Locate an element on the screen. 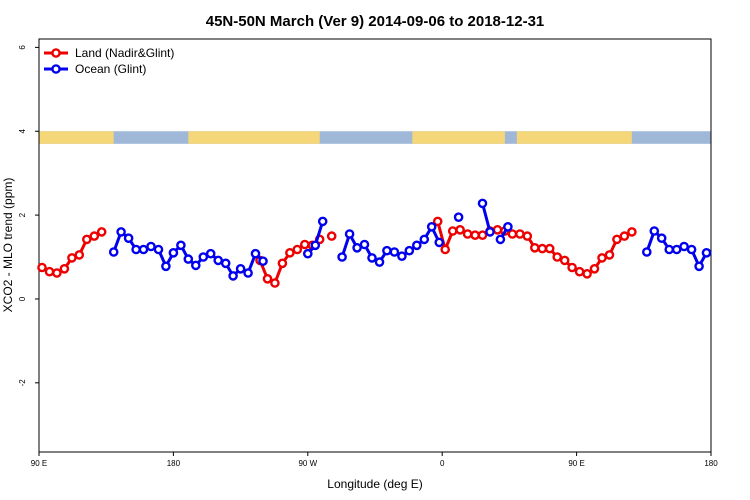 Image resolution: width=750 pixels, height=500 pixels. x-tick-label: 90 W is located at coordinates (307, 463).